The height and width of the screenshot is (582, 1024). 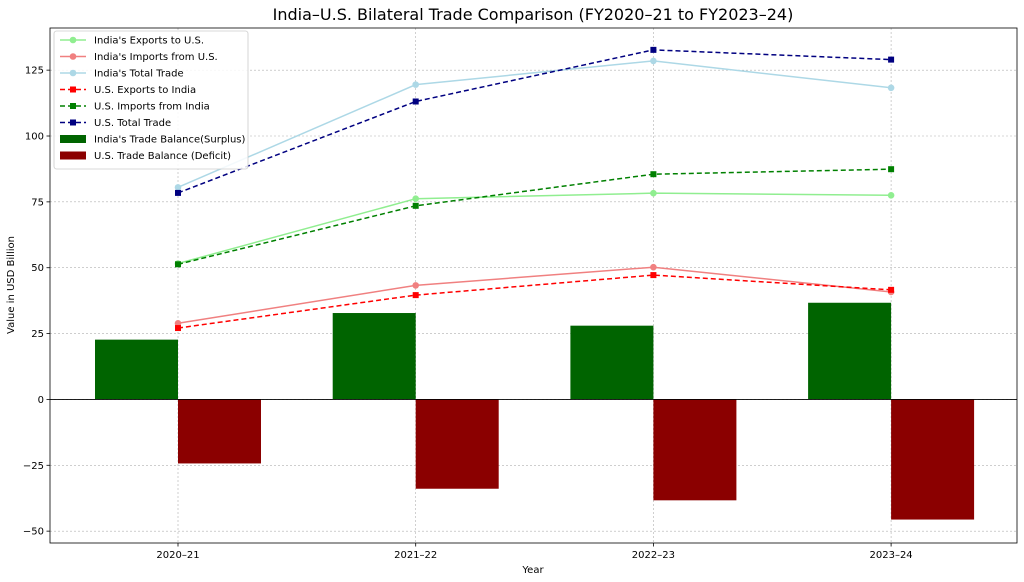 What do you see at coordinates (37, 334) in the screenshot?
I see `y-tick-label-3: 25` at bounding box center [37, 334].